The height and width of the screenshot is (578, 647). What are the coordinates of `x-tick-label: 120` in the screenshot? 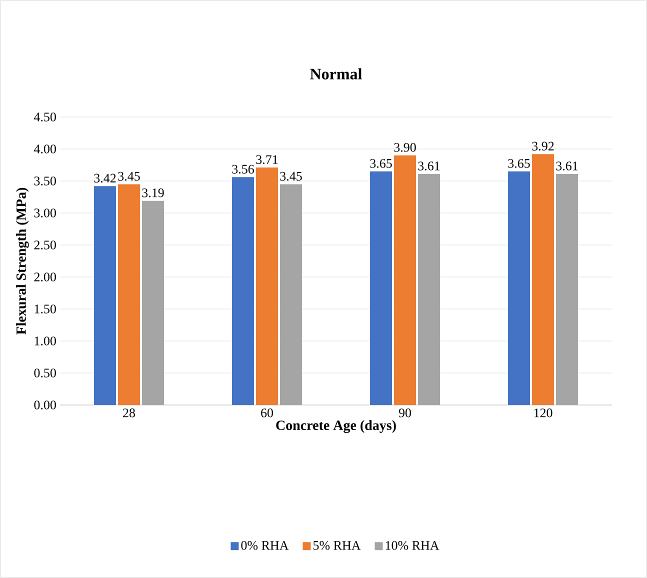 It's located at (543, 413).